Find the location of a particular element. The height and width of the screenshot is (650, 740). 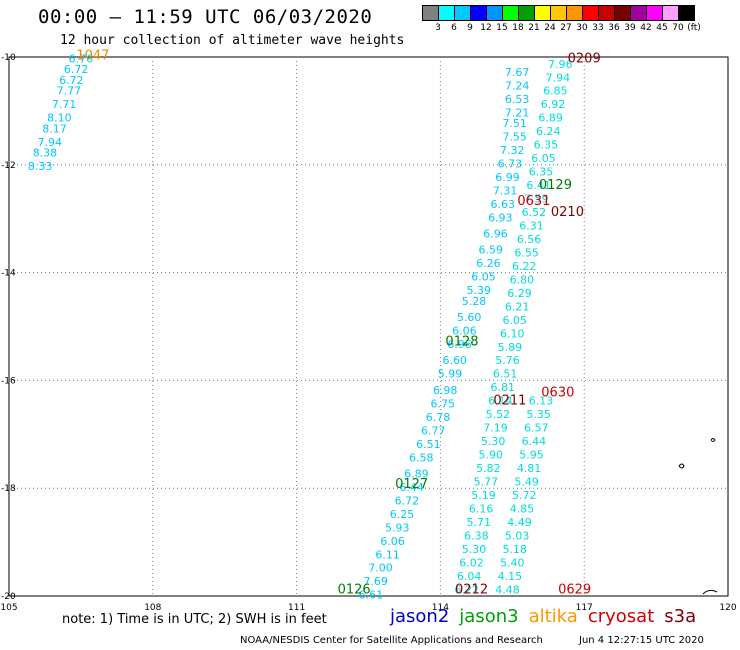

satellite-label-jason2: jason2 is located at coordinates (420, 616).